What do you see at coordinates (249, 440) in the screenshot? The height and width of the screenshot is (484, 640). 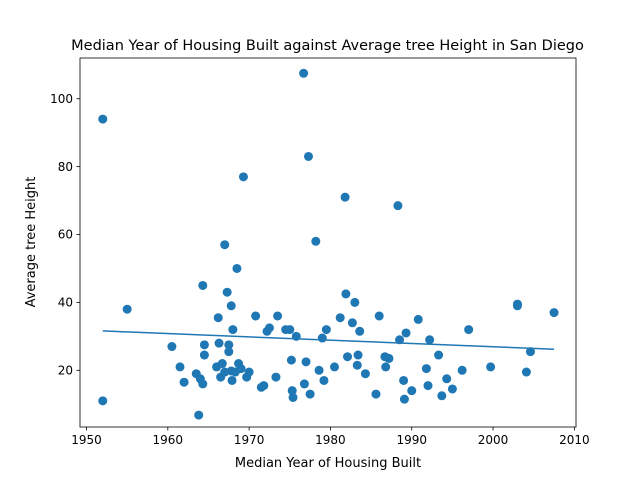 I see `x-tick-label: 1970` at bounding box center [249, 440].